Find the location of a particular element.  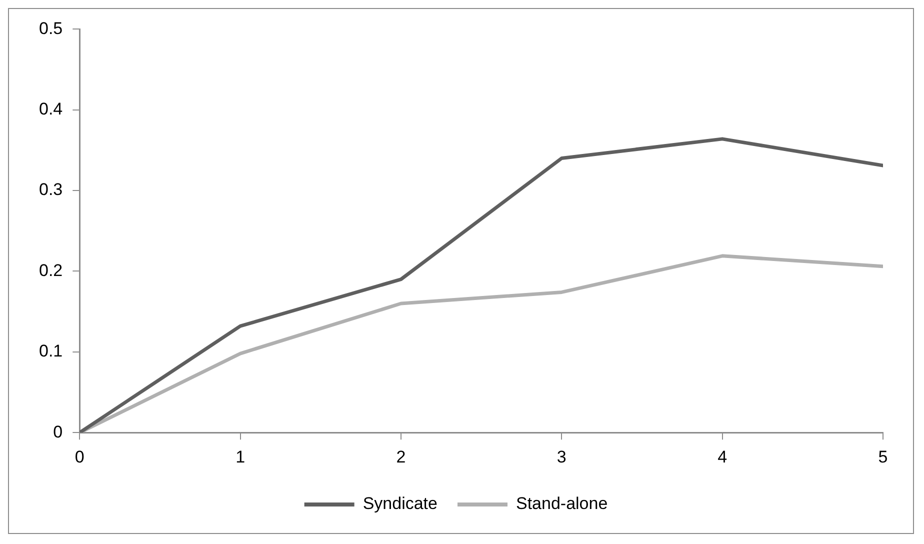

x-tick-label: 5 is located at coordinates (883, 456).